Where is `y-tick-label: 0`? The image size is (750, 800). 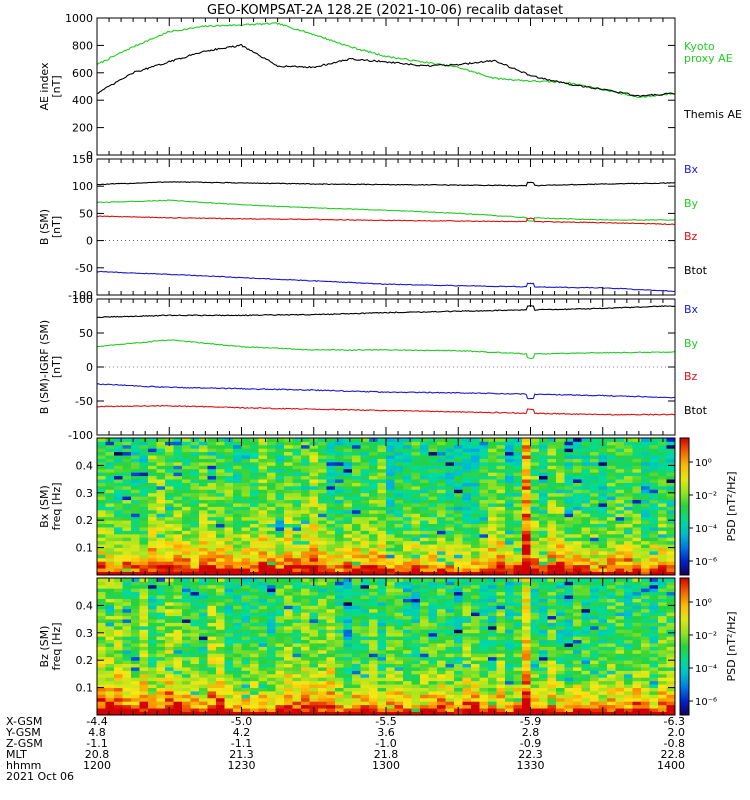
y-tick-label: 0 is located at coordinates (89, 241).